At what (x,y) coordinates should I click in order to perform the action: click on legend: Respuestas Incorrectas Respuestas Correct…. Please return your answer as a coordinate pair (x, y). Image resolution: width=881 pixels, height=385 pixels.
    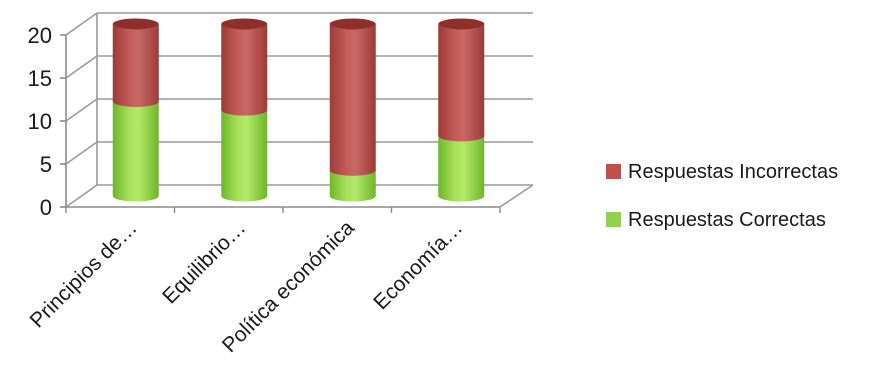
    Looking at the image, I should click on (722, 196).